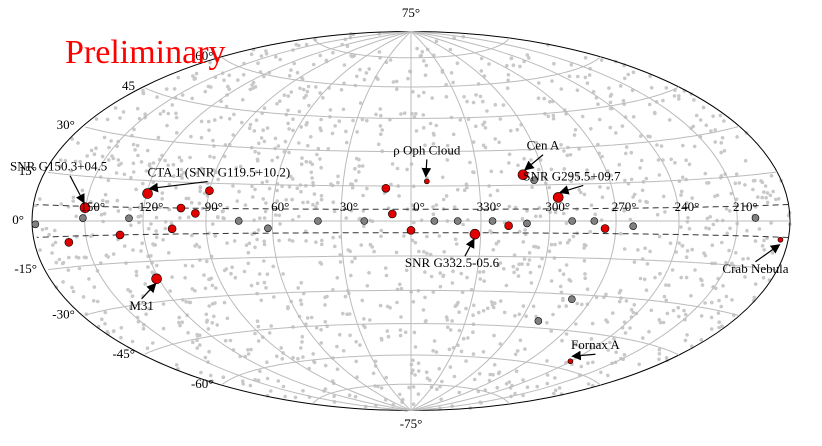 The height and width of the screenshot is (446, 822). What do you see at coordinates (63, 314) in the screenshot?
I see `latitude-label: -30°` at bounding box center [63, 314].